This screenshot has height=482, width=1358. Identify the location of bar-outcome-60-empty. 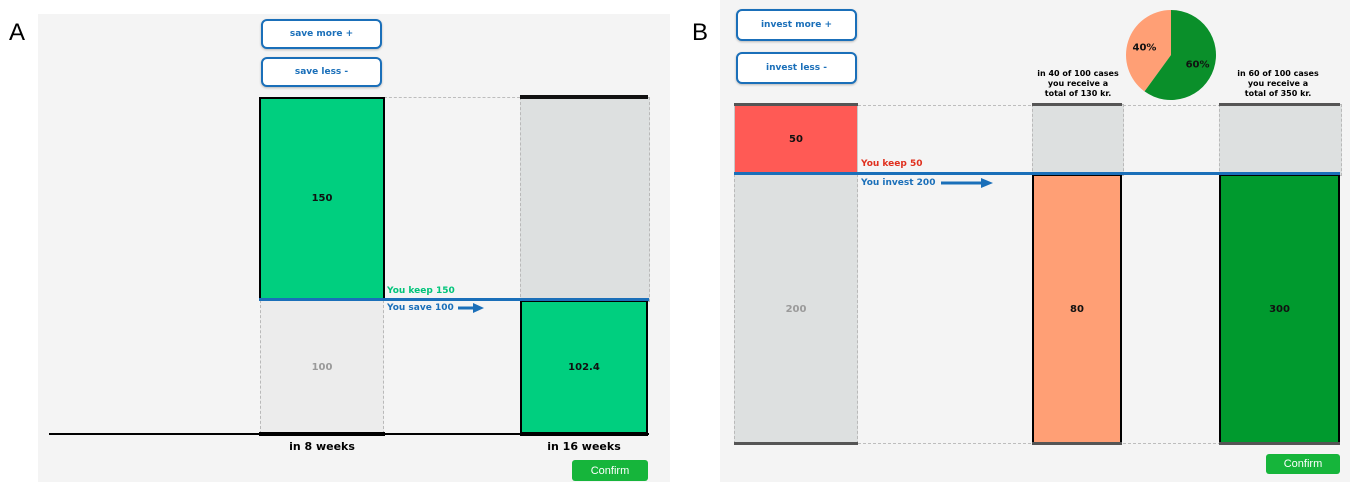
(1280, 140).